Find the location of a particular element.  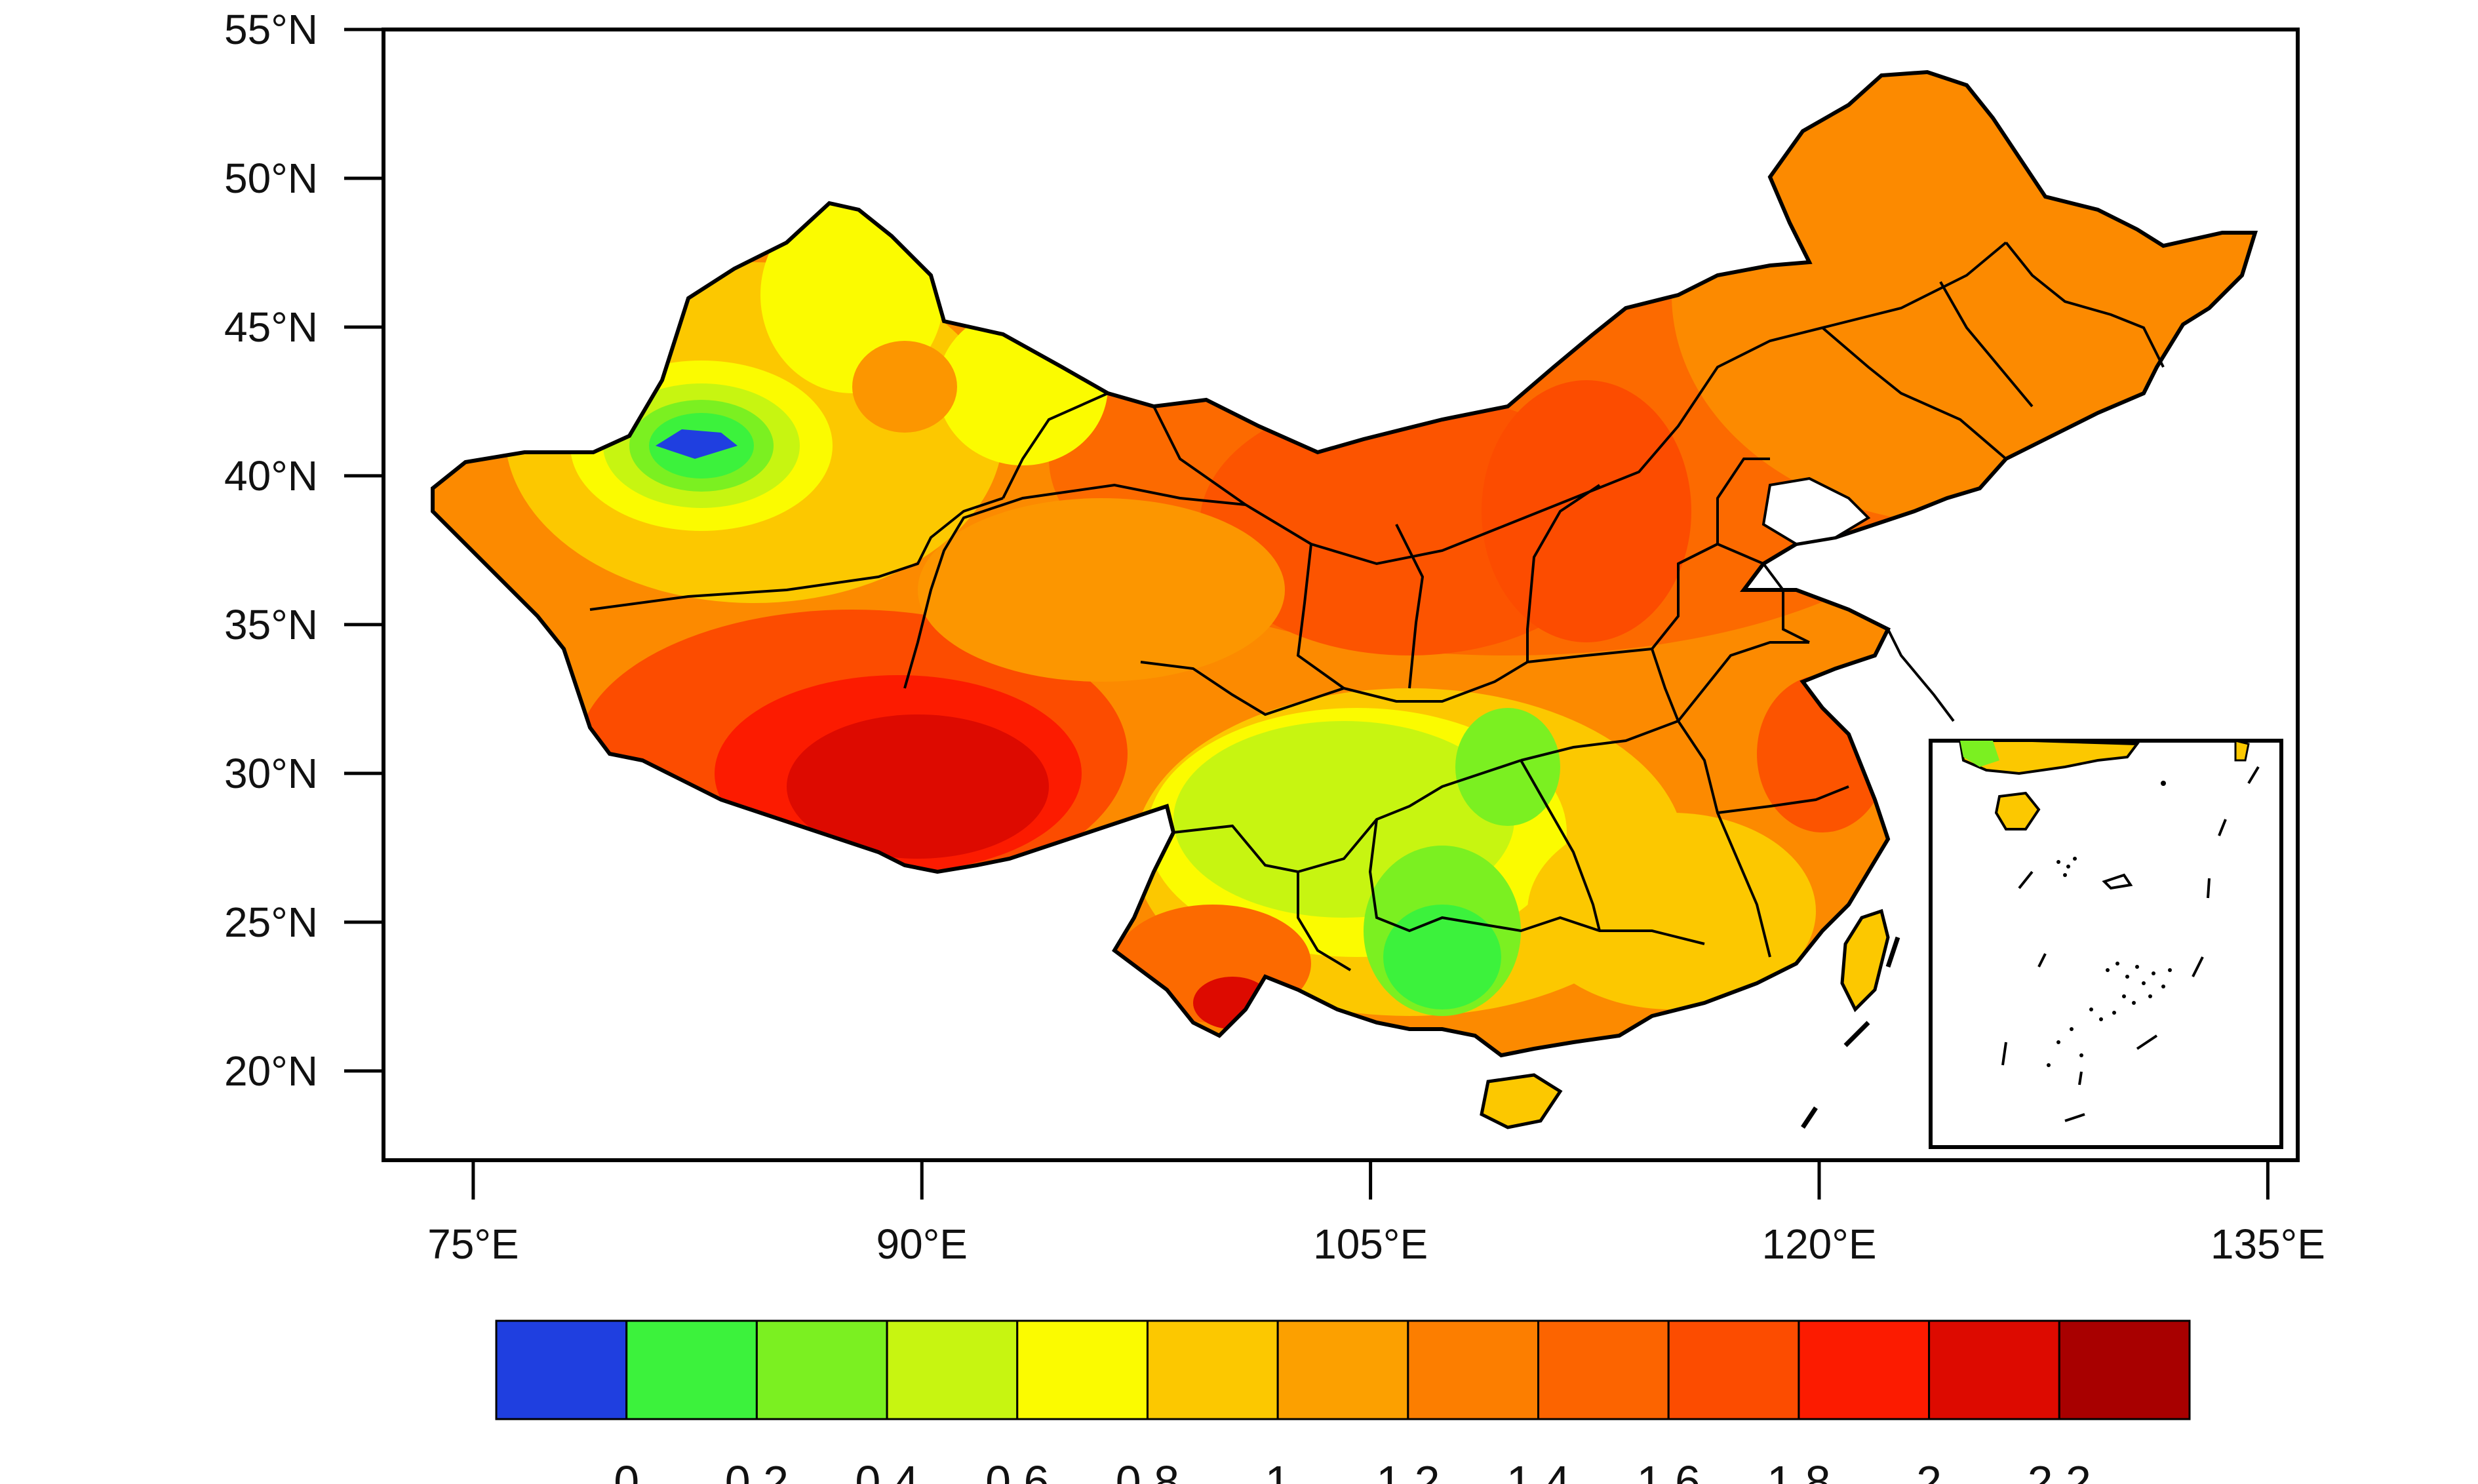

lon-tick-label: 90°E is located at coordinates (922, 1244).